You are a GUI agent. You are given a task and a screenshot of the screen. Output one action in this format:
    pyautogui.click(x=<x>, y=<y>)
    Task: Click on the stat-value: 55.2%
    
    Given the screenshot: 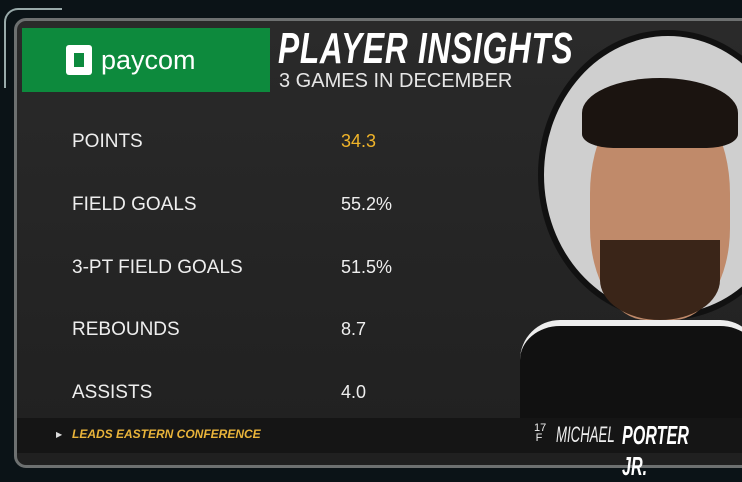 What is the action you would take?
    pyautogui.click(x=367, y=204)
    